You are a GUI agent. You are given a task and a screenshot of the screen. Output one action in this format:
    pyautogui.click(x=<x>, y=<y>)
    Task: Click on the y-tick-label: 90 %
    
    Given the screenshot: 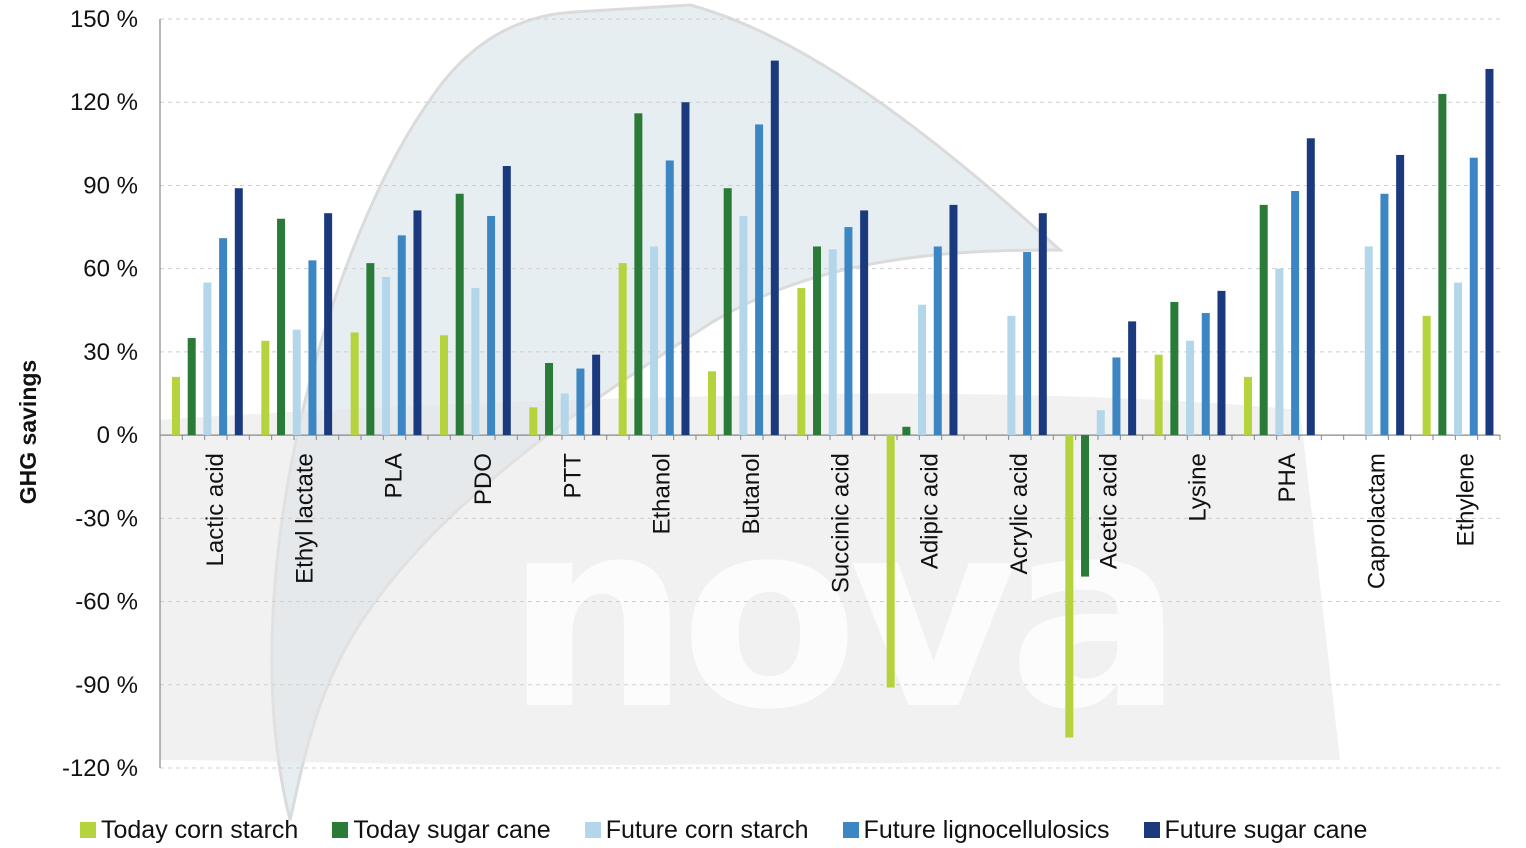 What is the action you would take?
    pyautogui.click(x=110, y=185)
    